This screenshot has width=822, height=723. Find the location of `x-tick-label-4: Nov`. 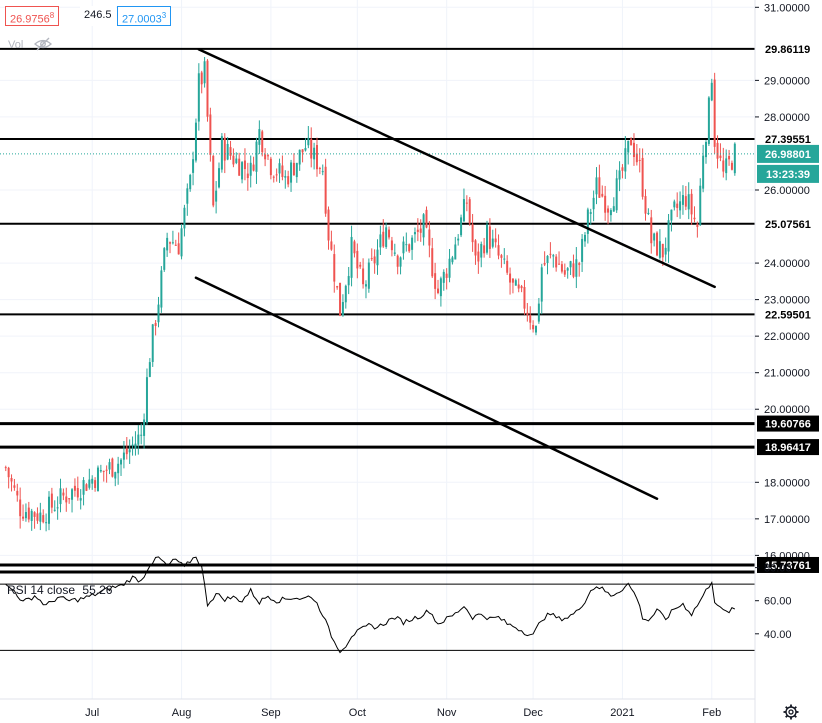

x-tick-label-4: Nov is located at coordinates (447, 713).